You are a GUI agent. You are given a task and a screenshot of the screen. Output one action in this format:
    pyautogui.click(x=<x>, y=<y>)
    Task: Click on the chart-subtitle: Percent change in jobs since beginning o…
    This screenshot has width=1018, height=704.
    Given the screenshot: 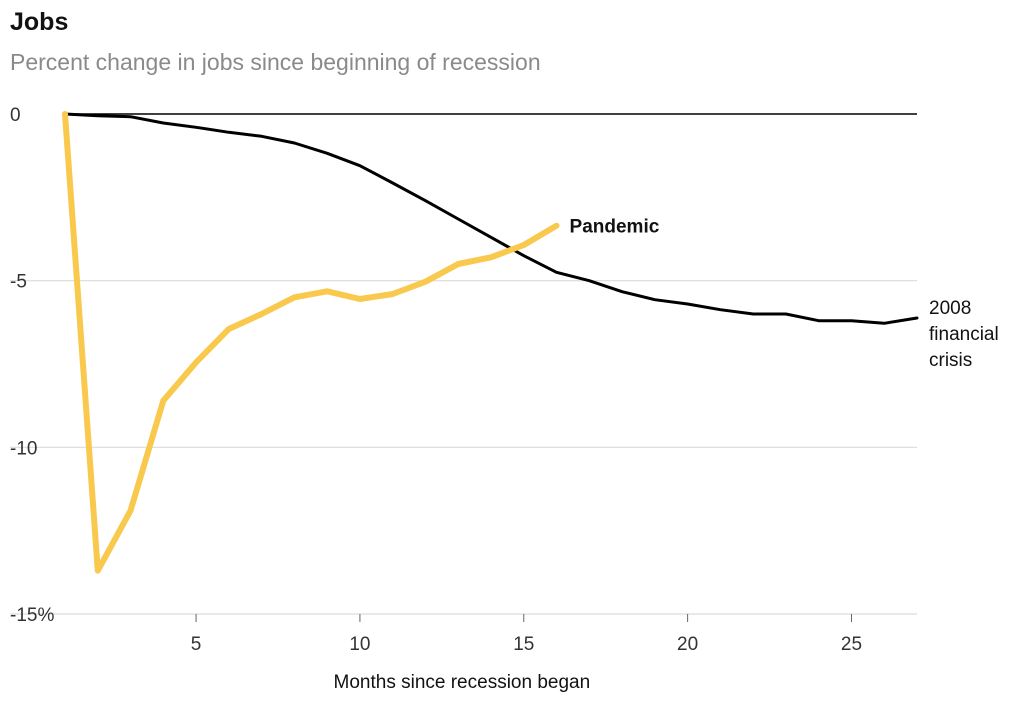 What is the action you would take?
    pyautogui.click(x=275, y=62)
    